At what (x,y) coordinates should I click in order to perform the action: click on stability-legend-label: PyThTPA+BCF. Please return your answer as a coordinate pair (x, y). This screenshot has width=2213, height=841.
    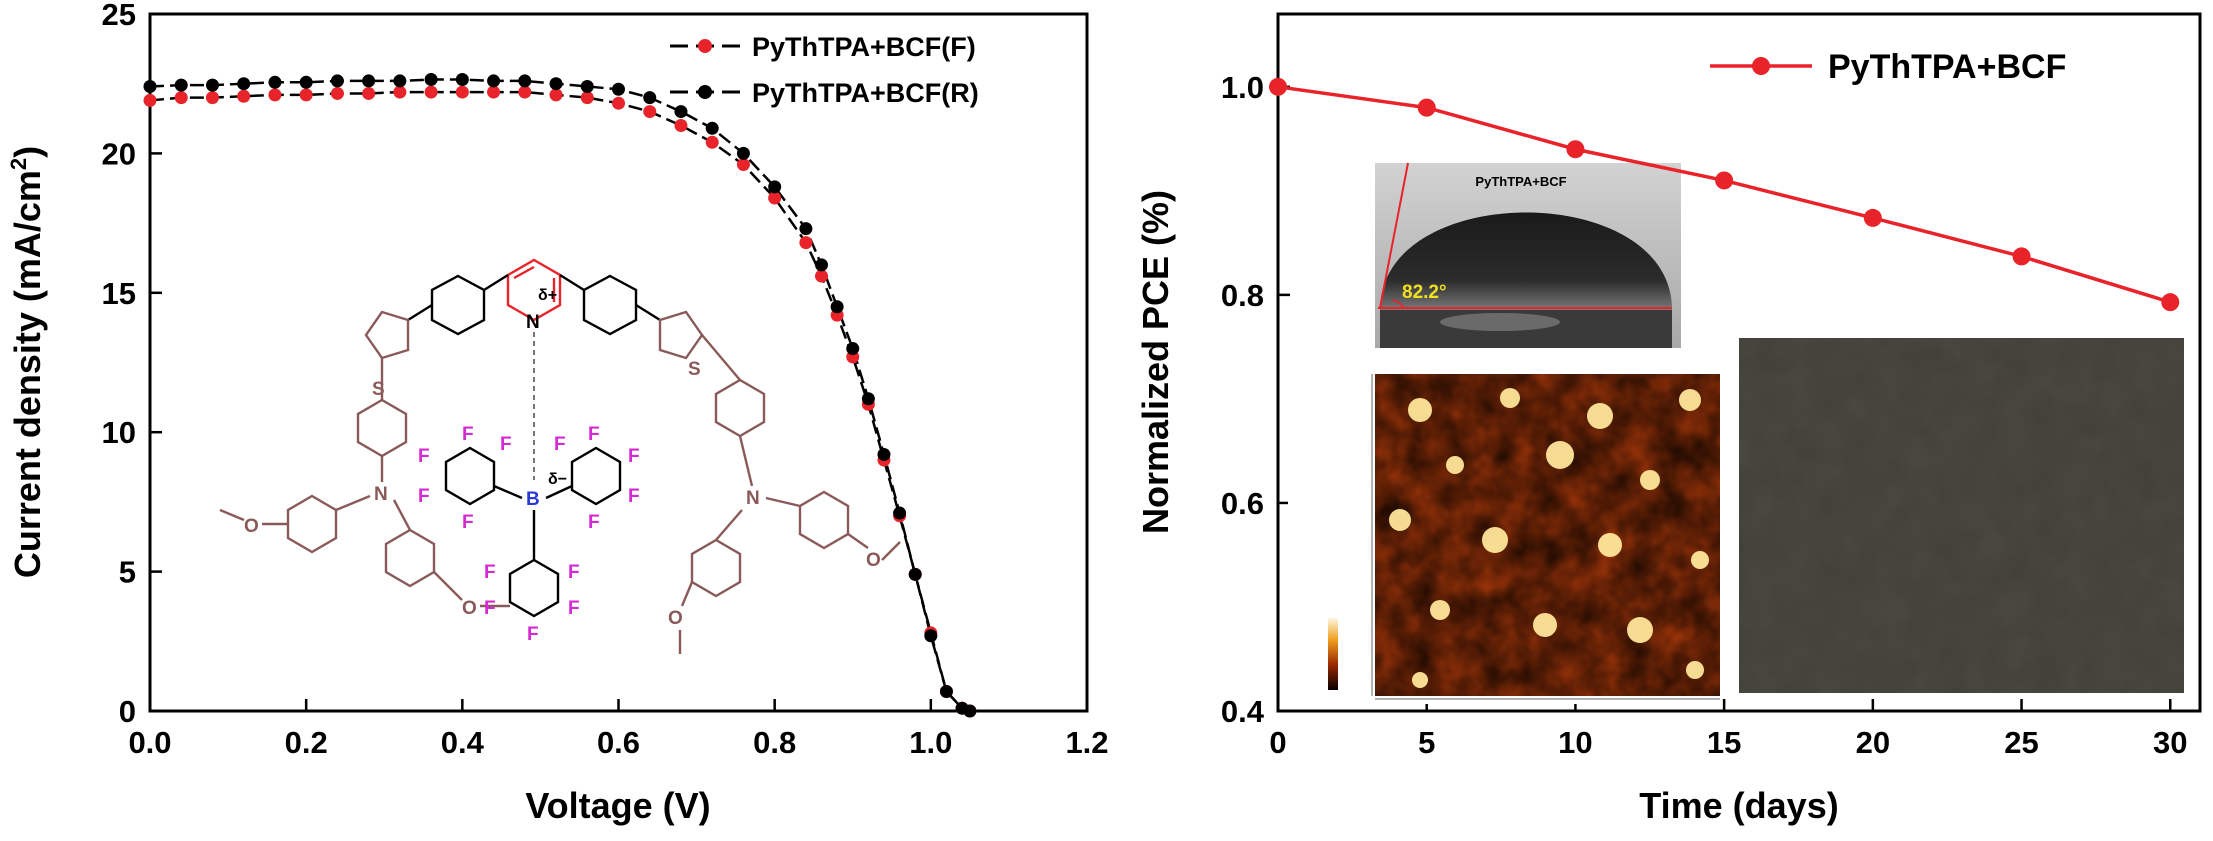
    Looking at the image, I should click on (1947, 67).